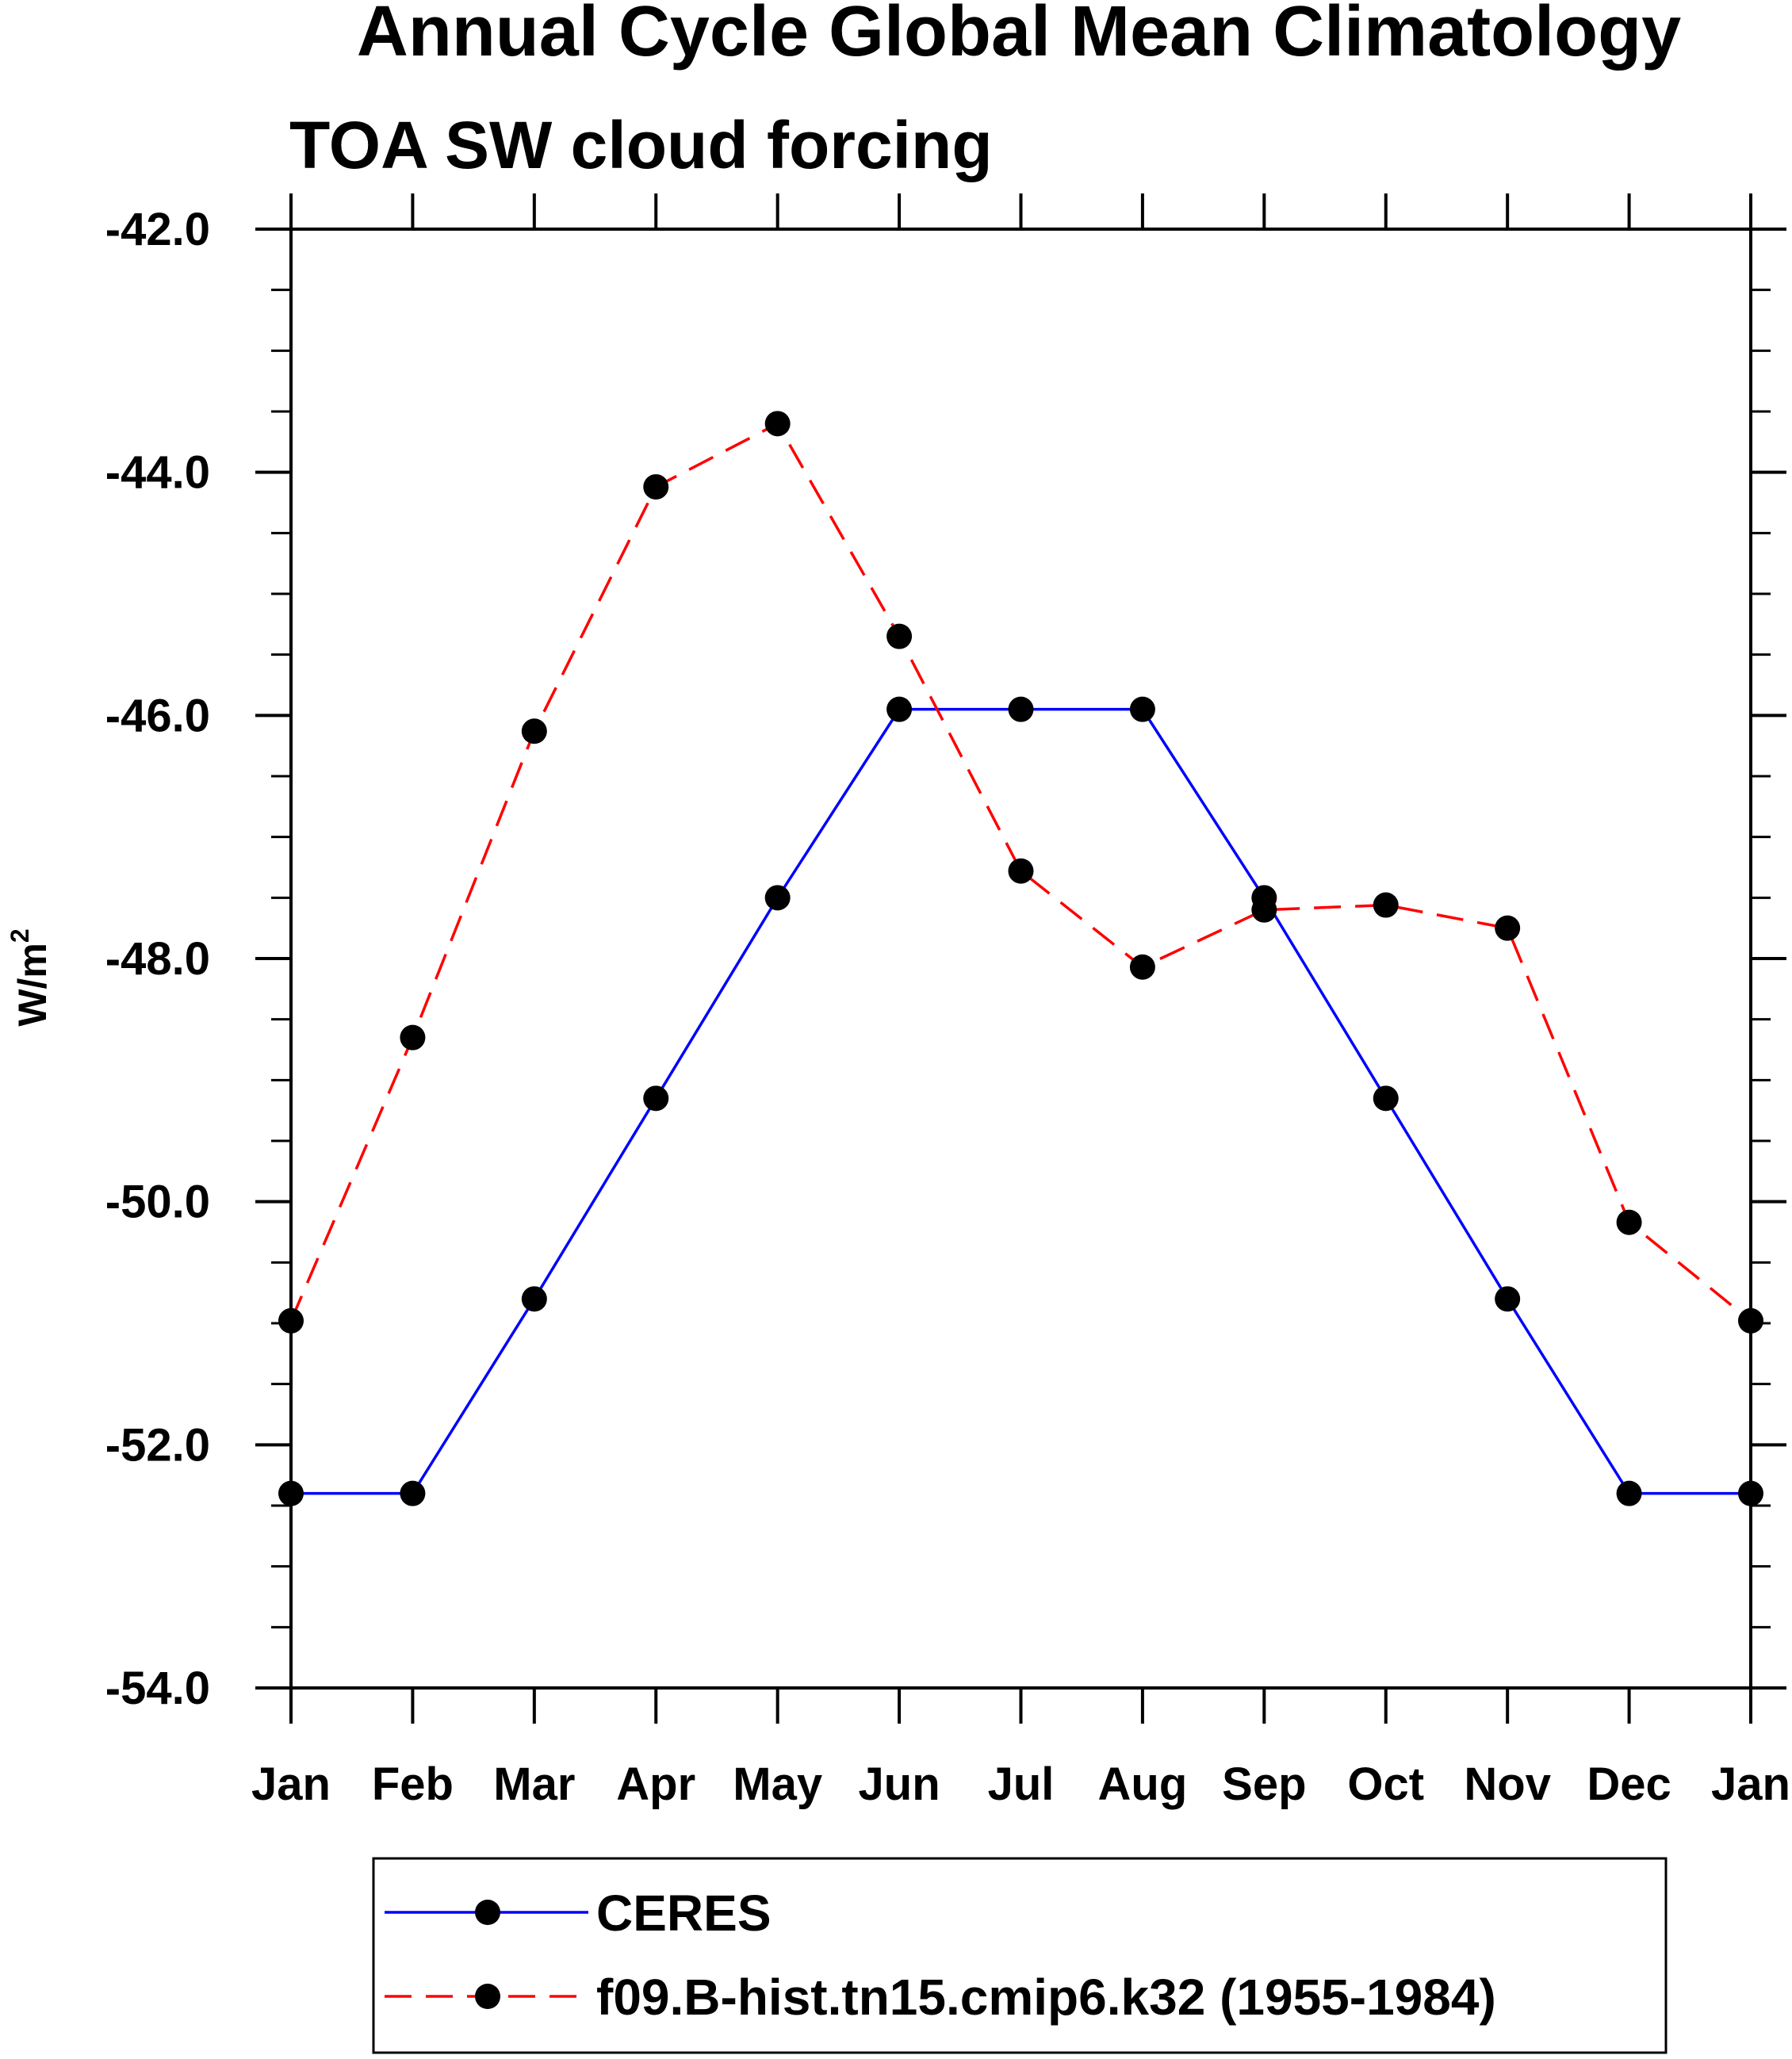 This screenshot has height=2059, width=1792. I want to click on chart-title: Annual Cycle Global Mean Climatology, so click(1019, 35).